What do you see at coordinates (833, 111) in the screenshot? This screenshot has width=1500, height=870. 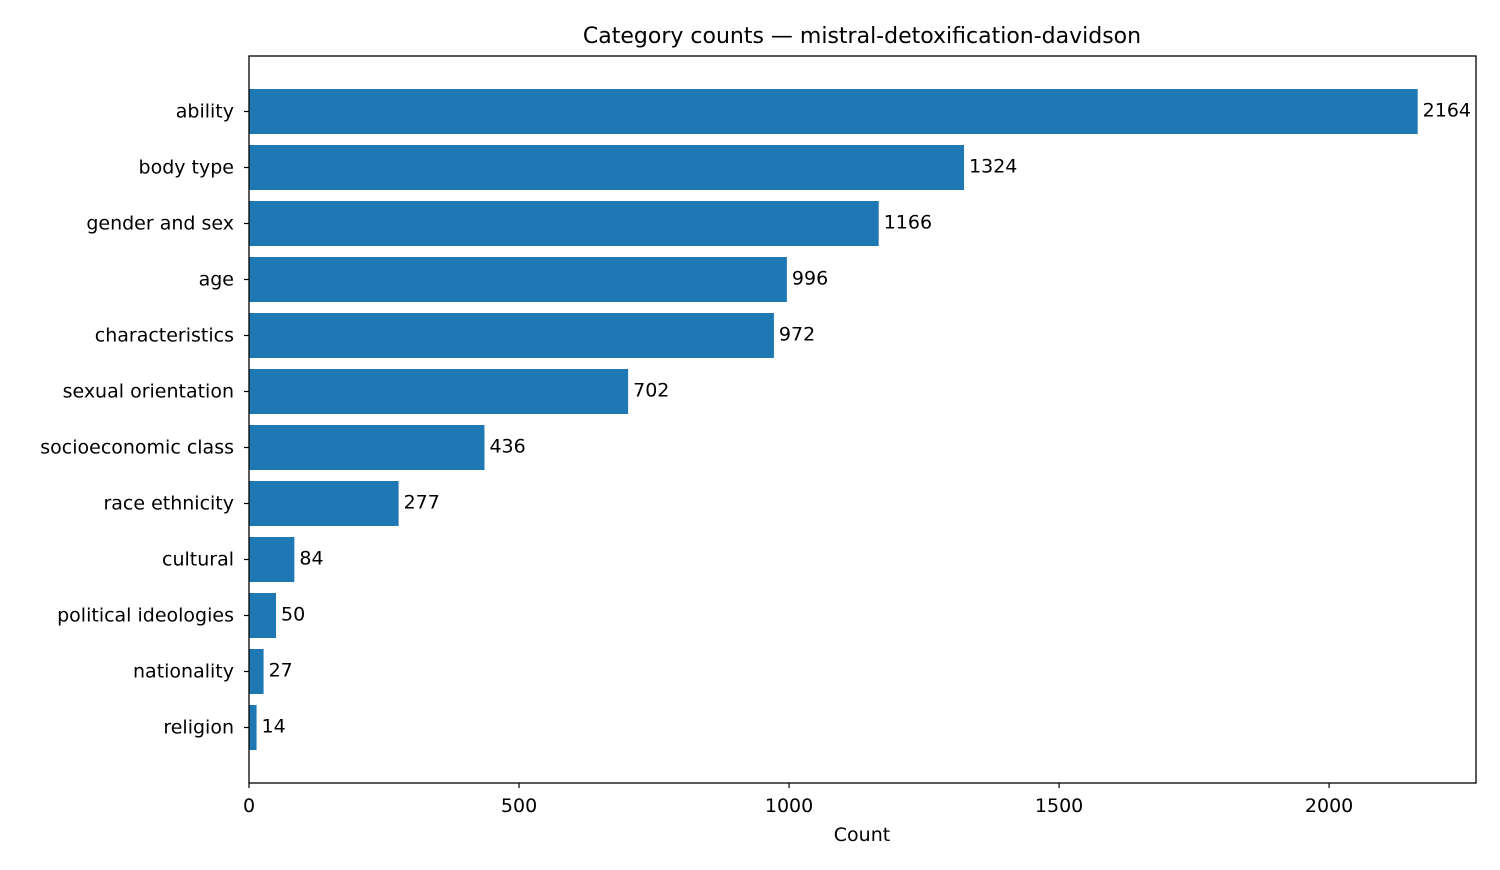 I see `bar-ability` at bounding box center [833, 111].